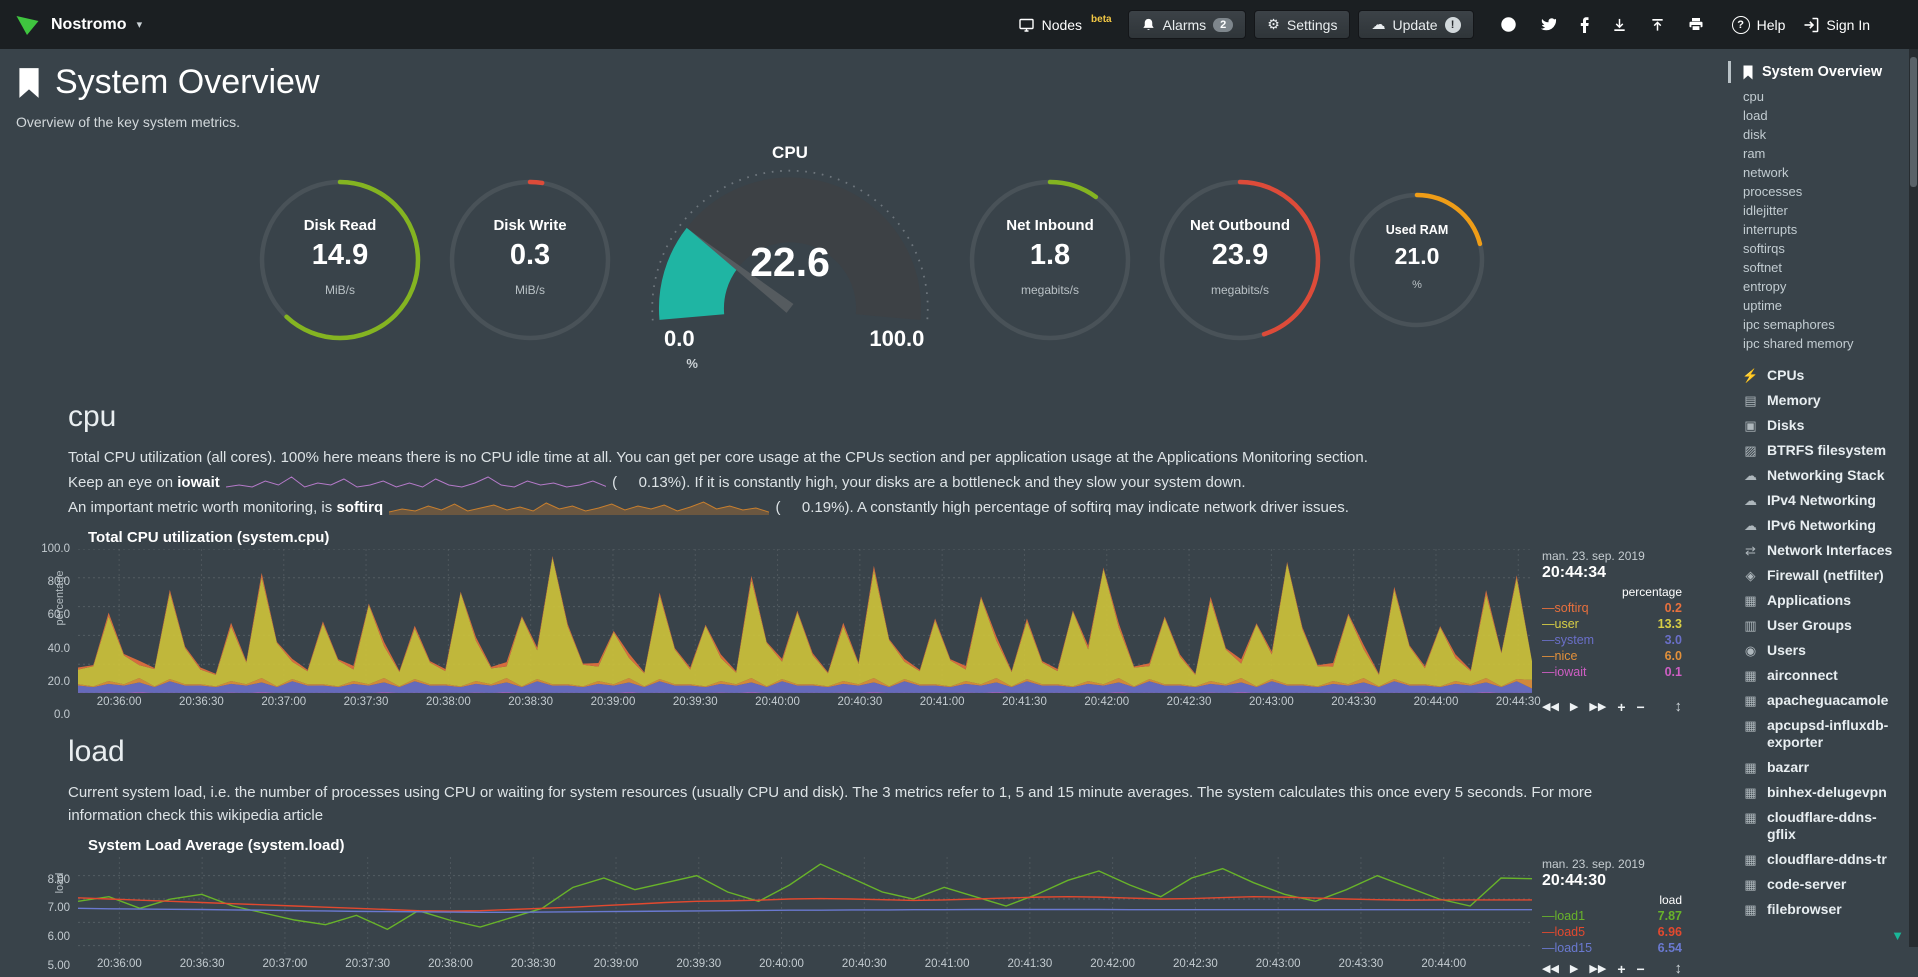  I want to click on nodes-icon, so click(1026, 25).